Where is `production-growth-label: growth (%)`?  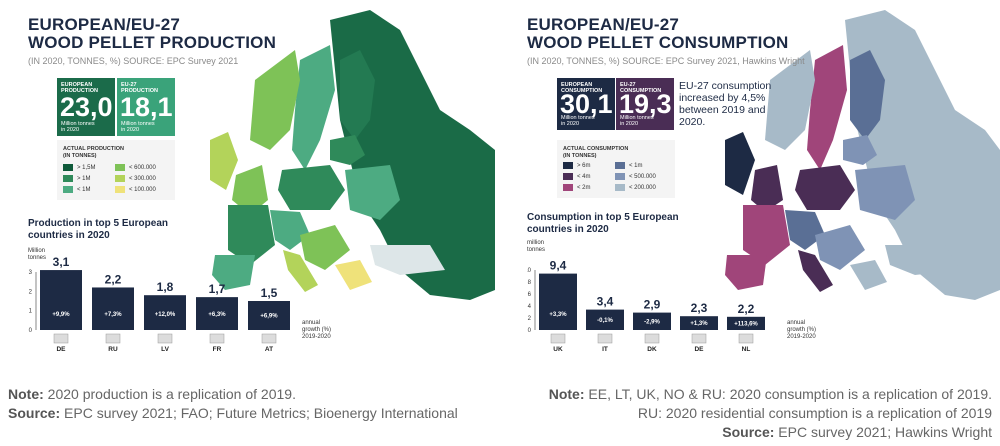
production-growth-label: growth (%) is located at coordinates (317, 330).